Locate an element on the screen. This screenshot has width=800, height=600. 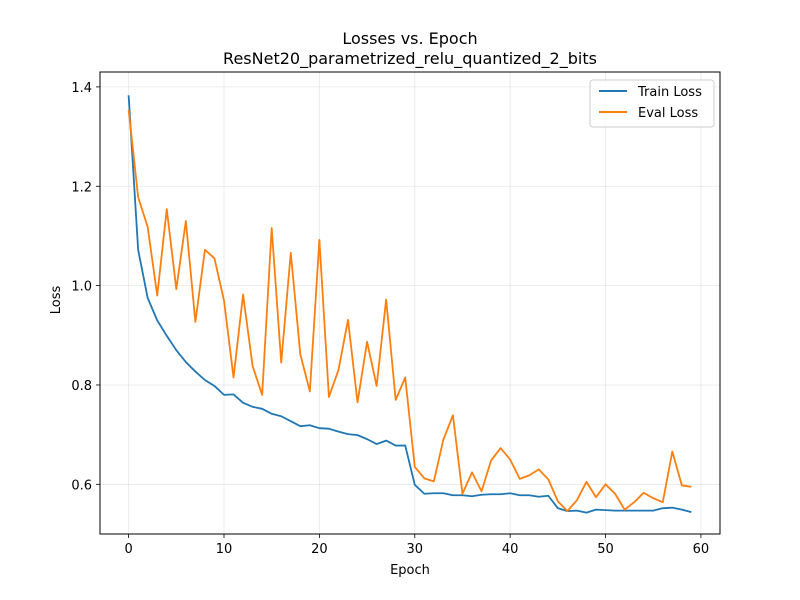
y-tick-label: 0.6 is located at coordinates (81, 485).